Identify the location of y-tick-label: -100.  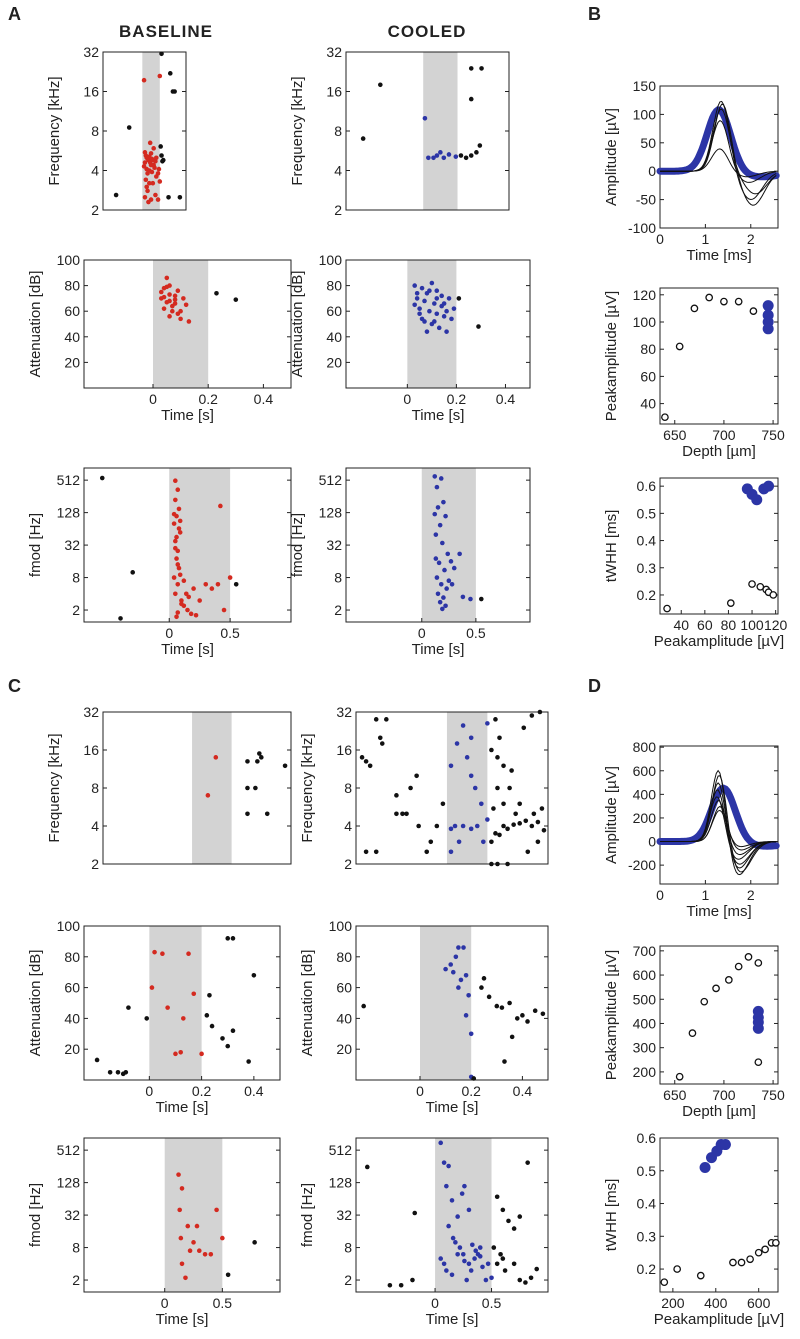
(642, 228).